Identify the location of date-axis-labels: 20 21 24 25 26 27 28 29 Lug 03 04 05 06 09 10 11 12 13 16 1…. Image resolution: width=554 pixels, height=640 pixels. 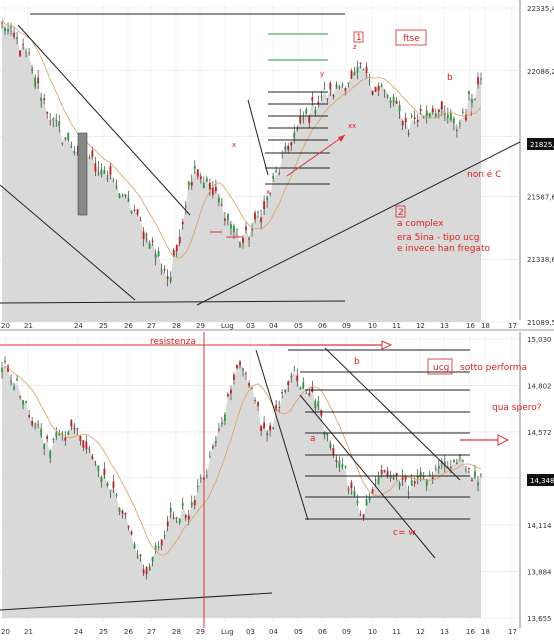
(259, 326).